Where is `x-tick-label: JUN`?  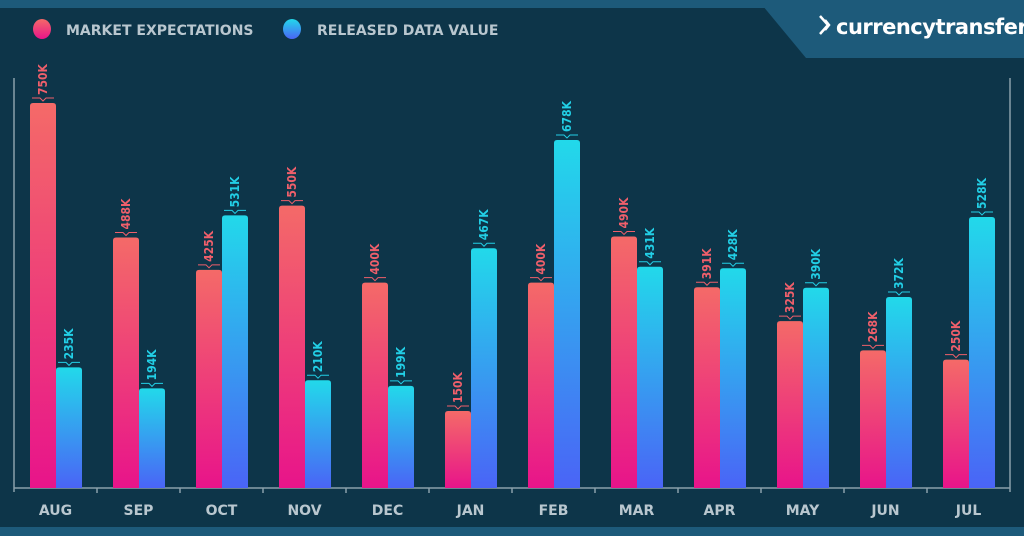
x-tick-label: JUN is located at coordinates (884, 511).